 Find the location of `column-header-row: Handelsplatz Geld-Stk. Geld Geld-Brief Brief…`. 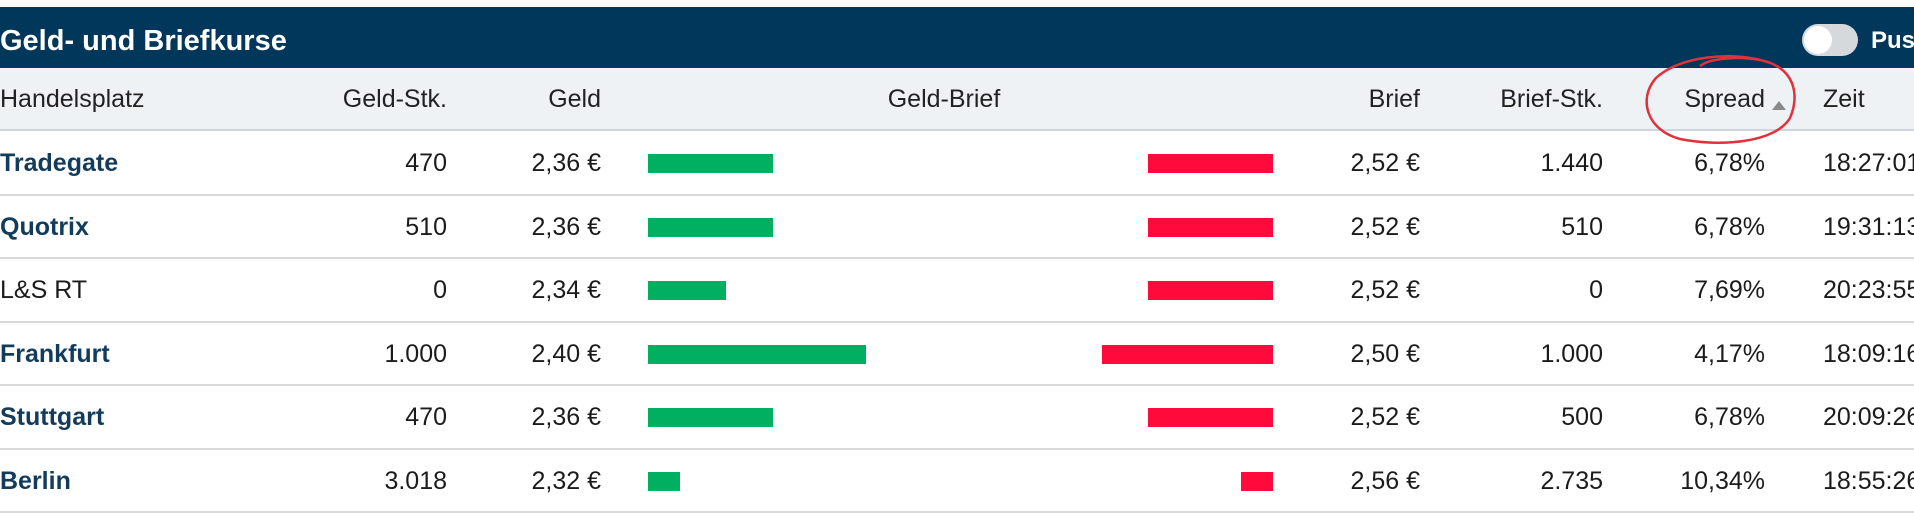

column-header-row: Handelsplatz Geld-Stk. Geld Geld-Brief Brief… is located at coordinates (957, 99).